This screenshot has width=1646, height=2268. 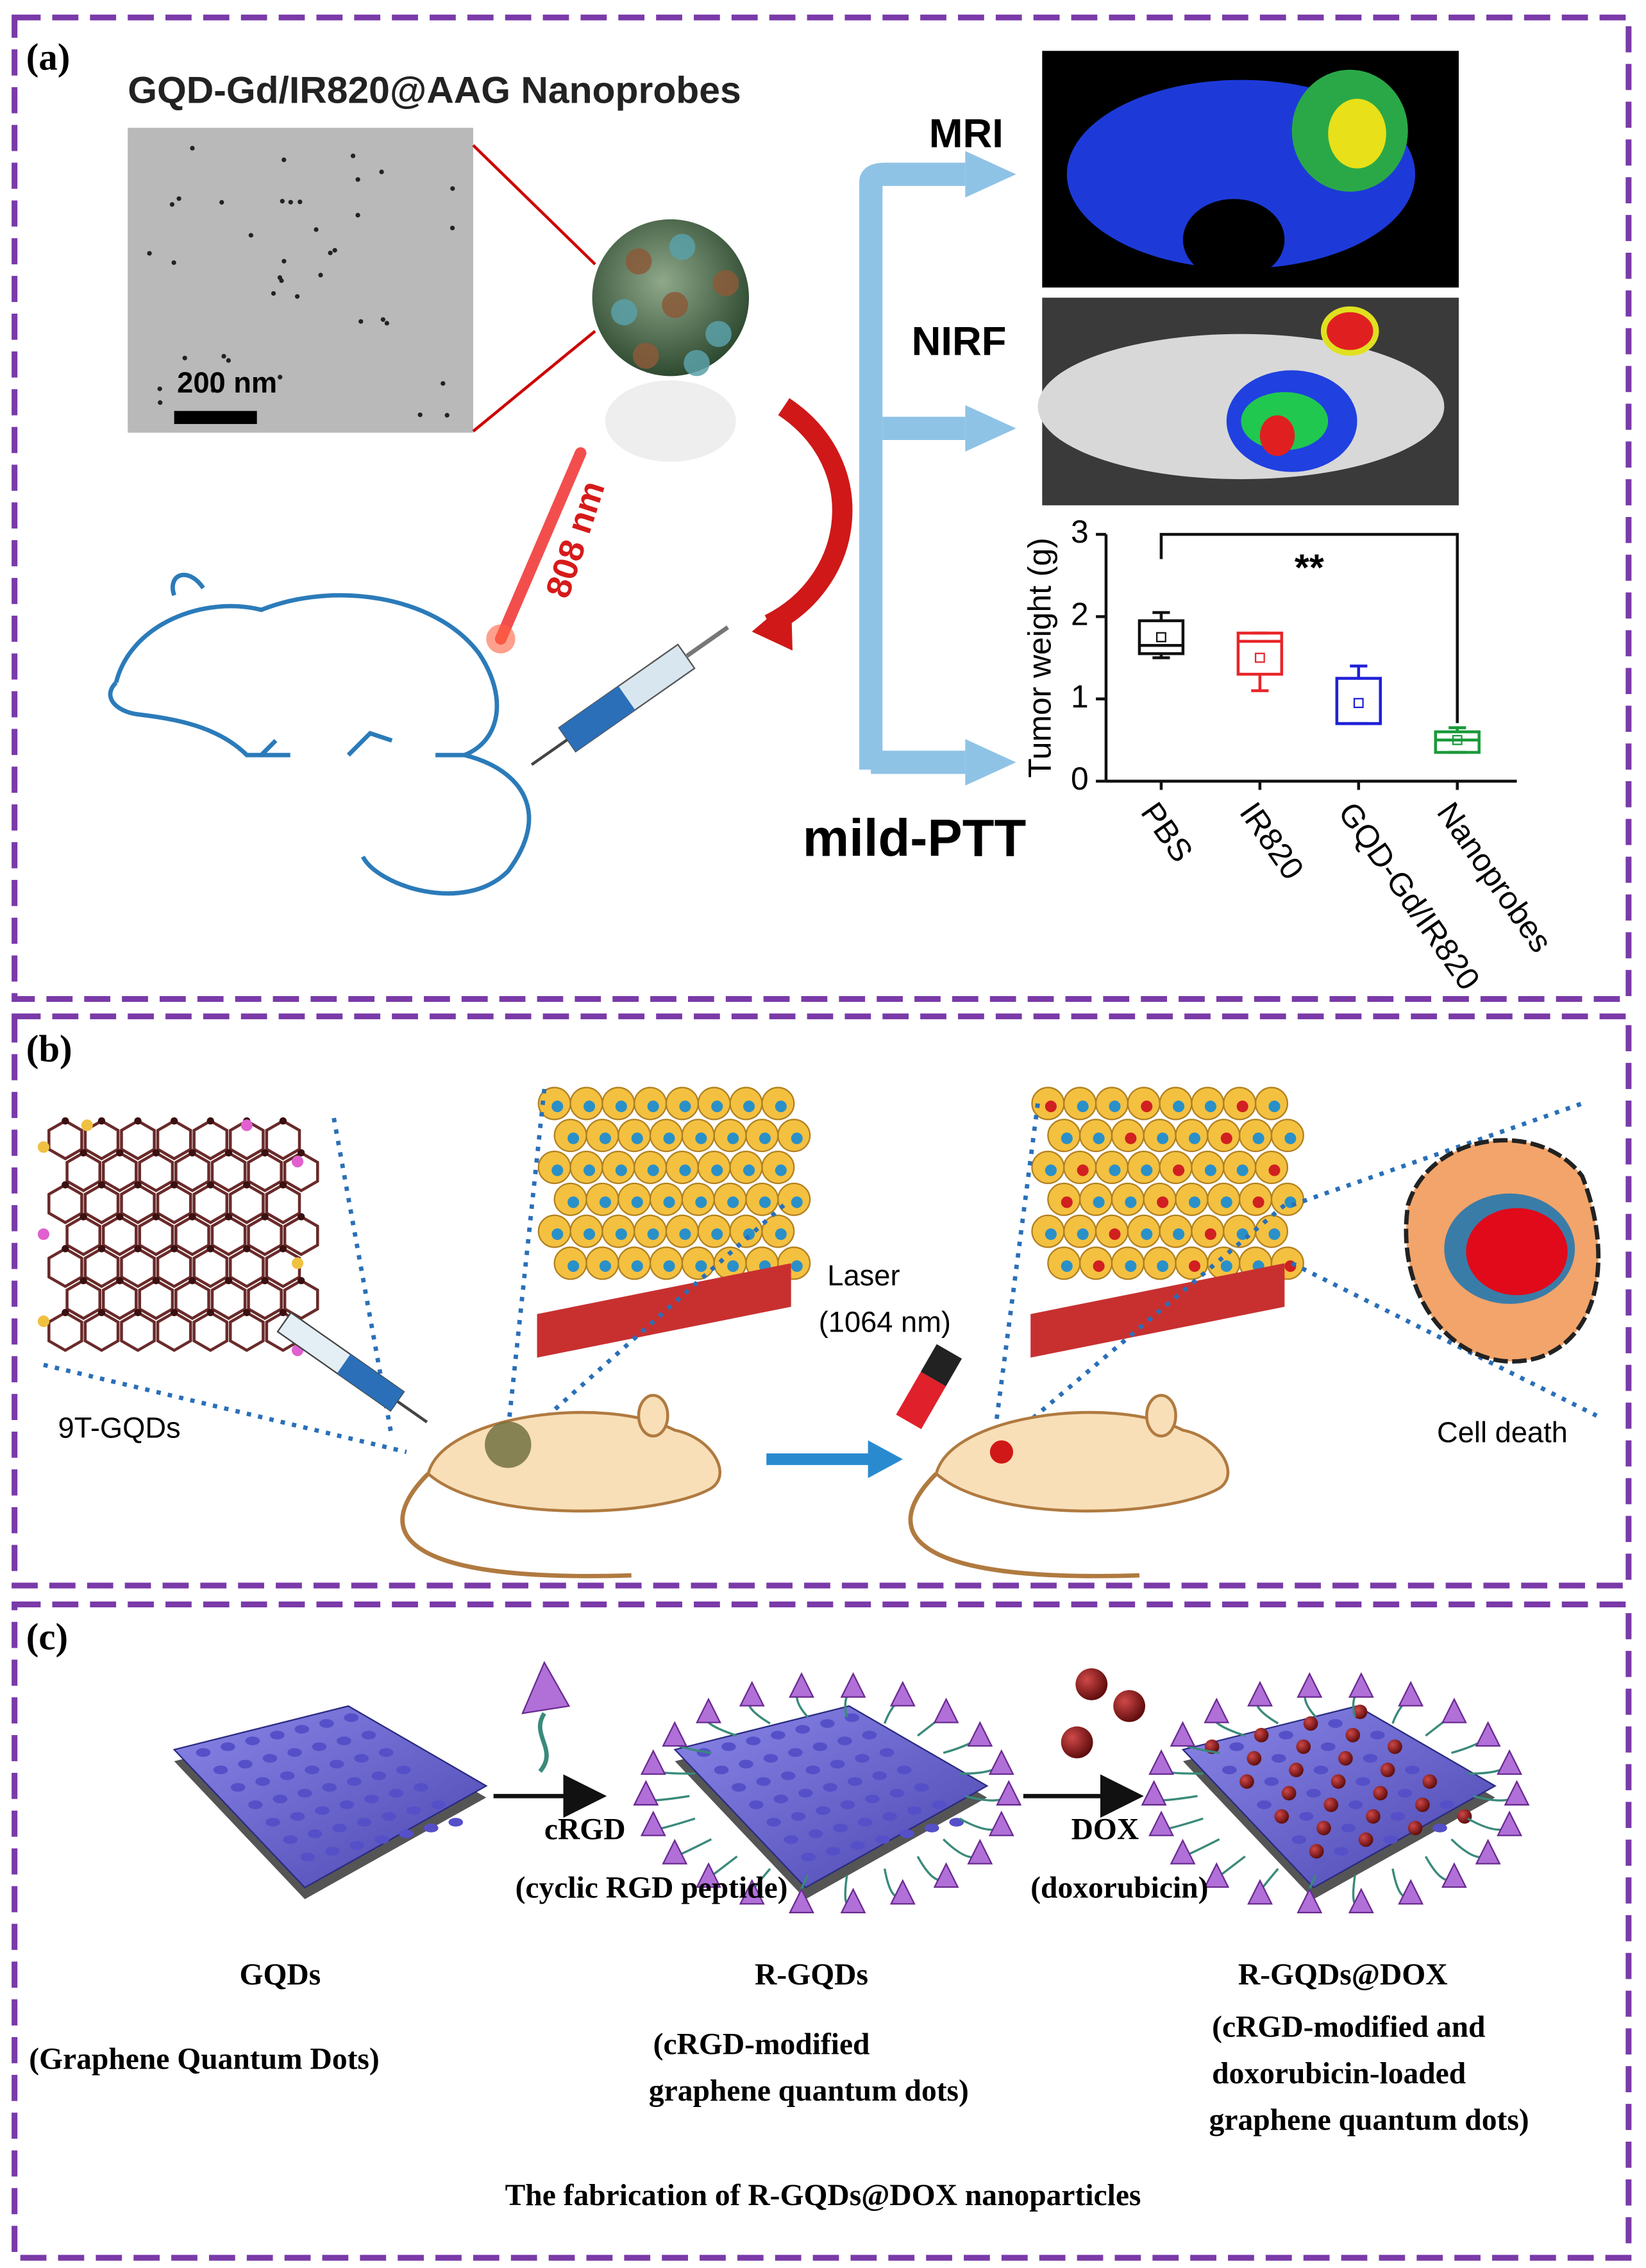 I want to click on y-tick-label: 1, so click(x=1080, y=697).